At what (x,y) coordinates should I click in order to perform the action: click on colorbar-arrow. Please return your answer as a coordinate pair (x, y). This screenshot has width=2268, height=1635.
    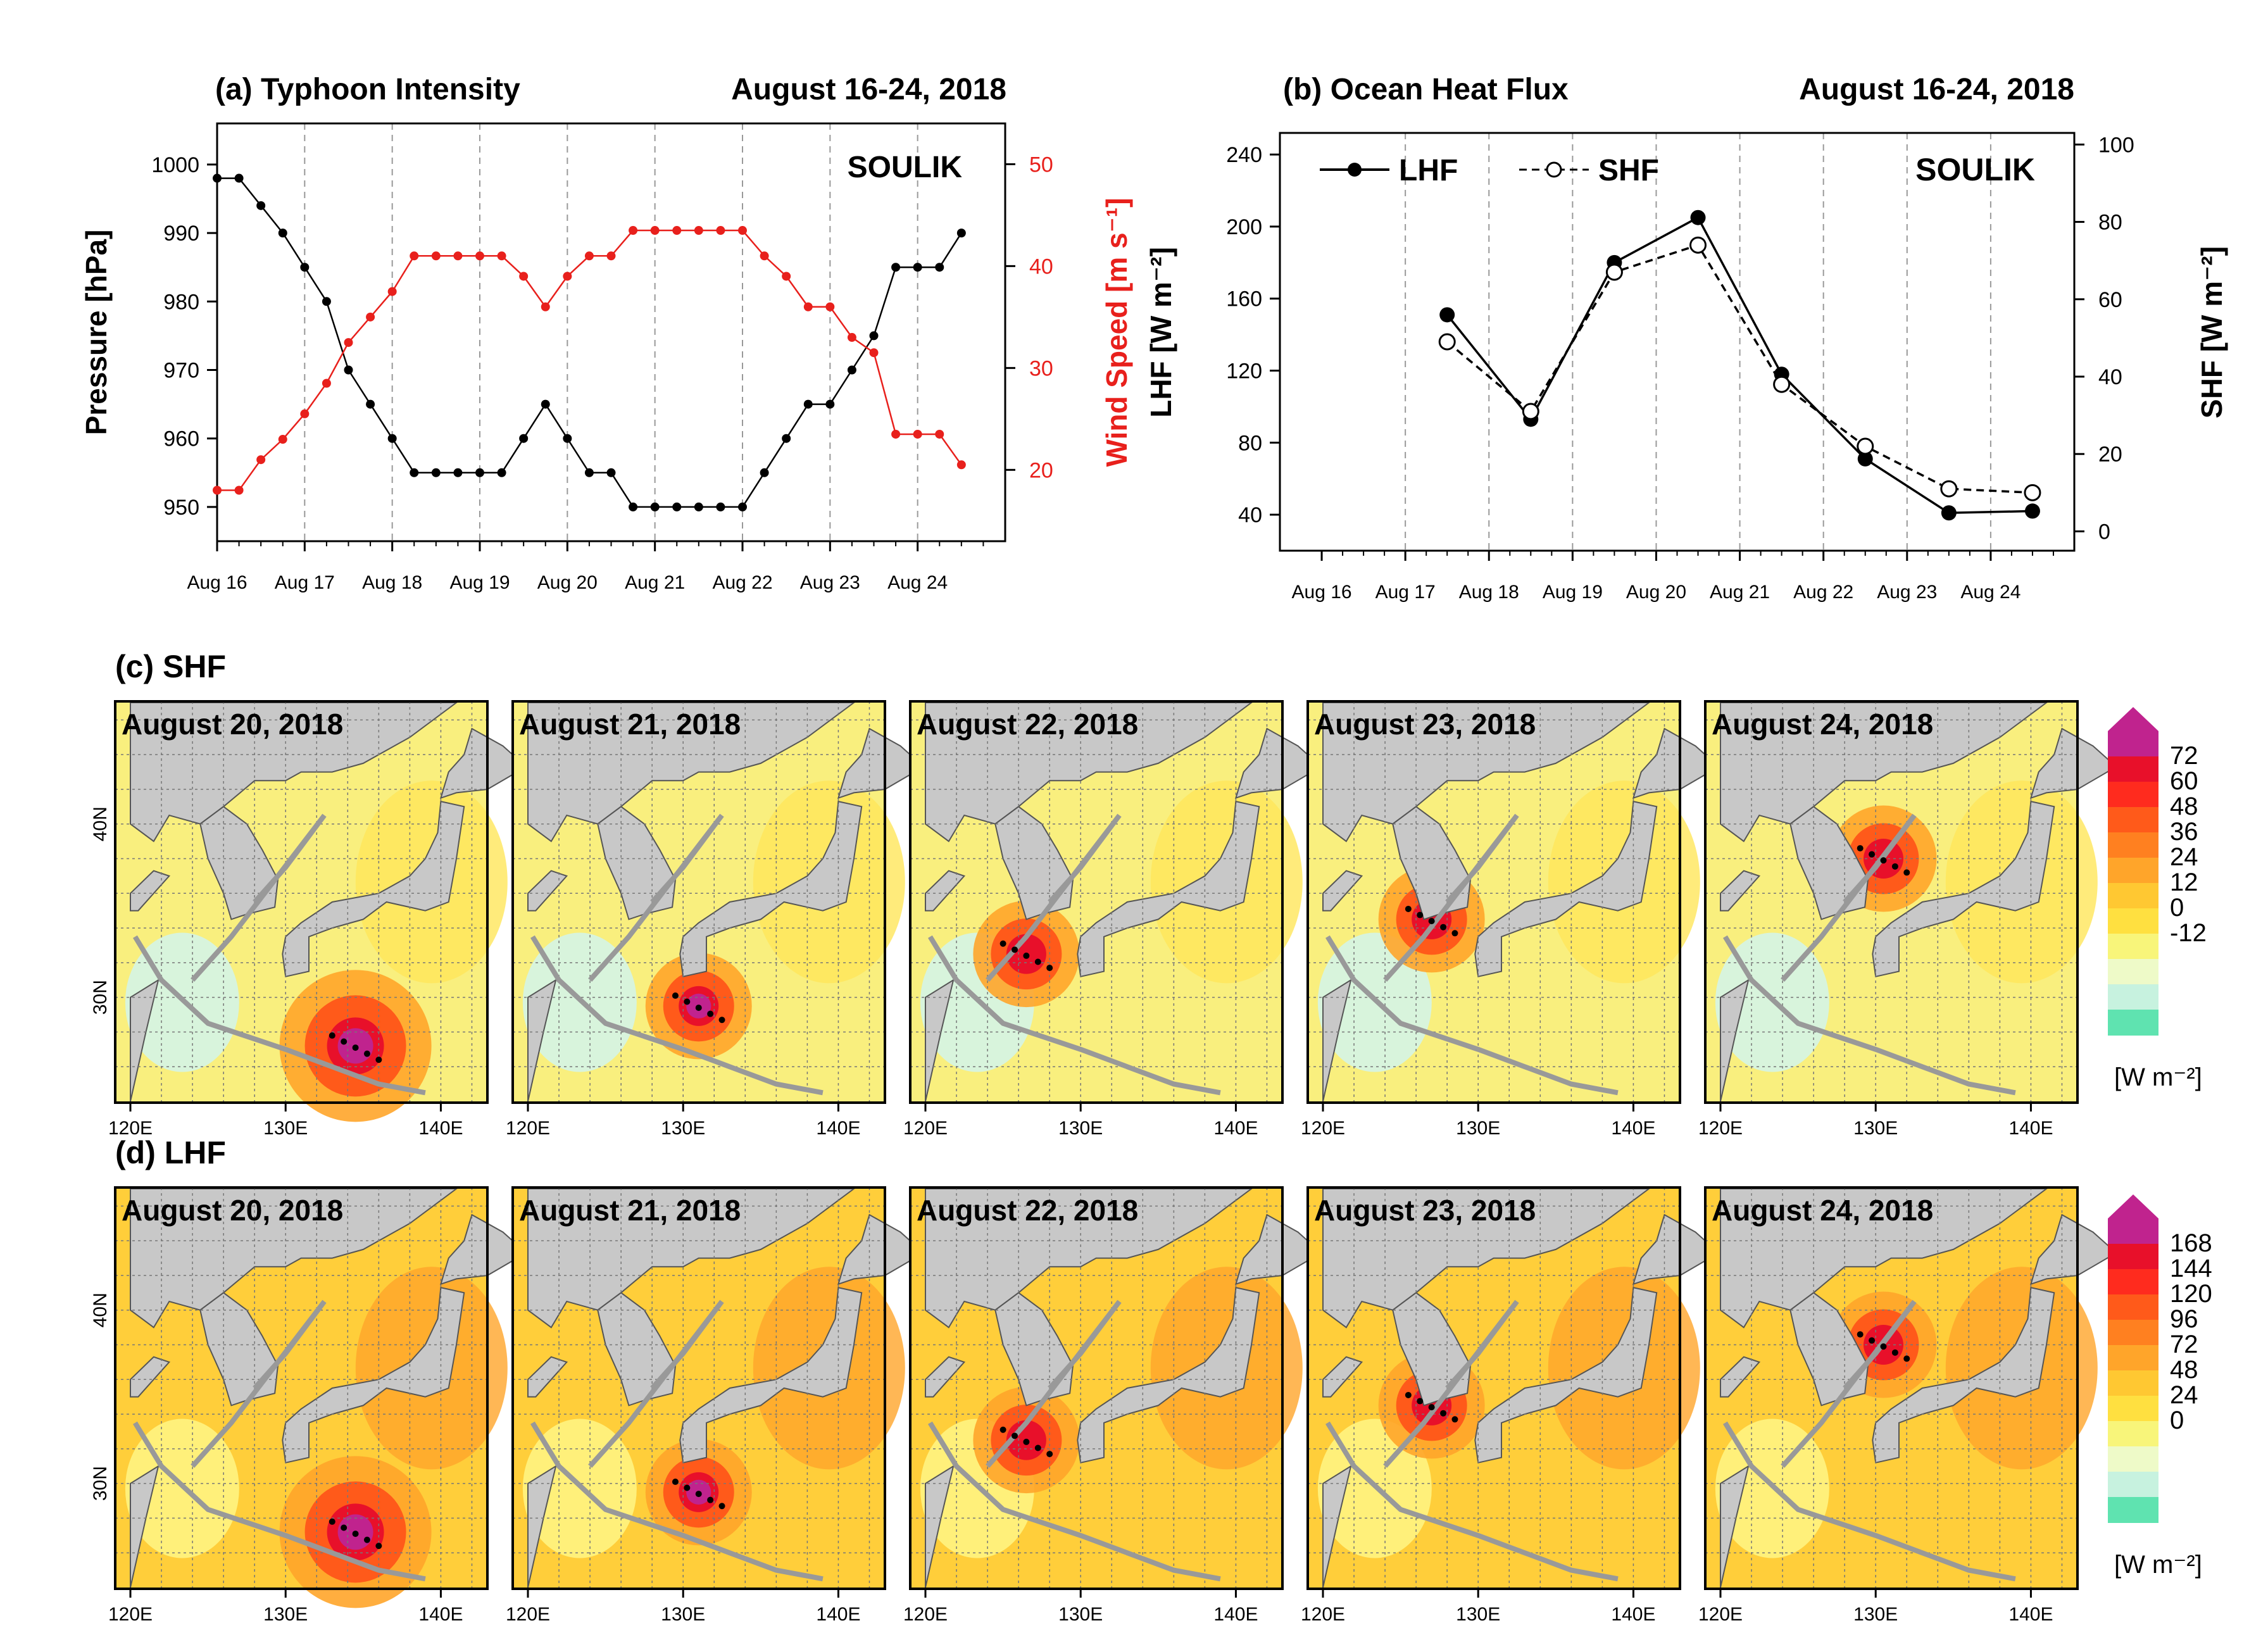
    Looking at the image, I should click on (2133, 1206).